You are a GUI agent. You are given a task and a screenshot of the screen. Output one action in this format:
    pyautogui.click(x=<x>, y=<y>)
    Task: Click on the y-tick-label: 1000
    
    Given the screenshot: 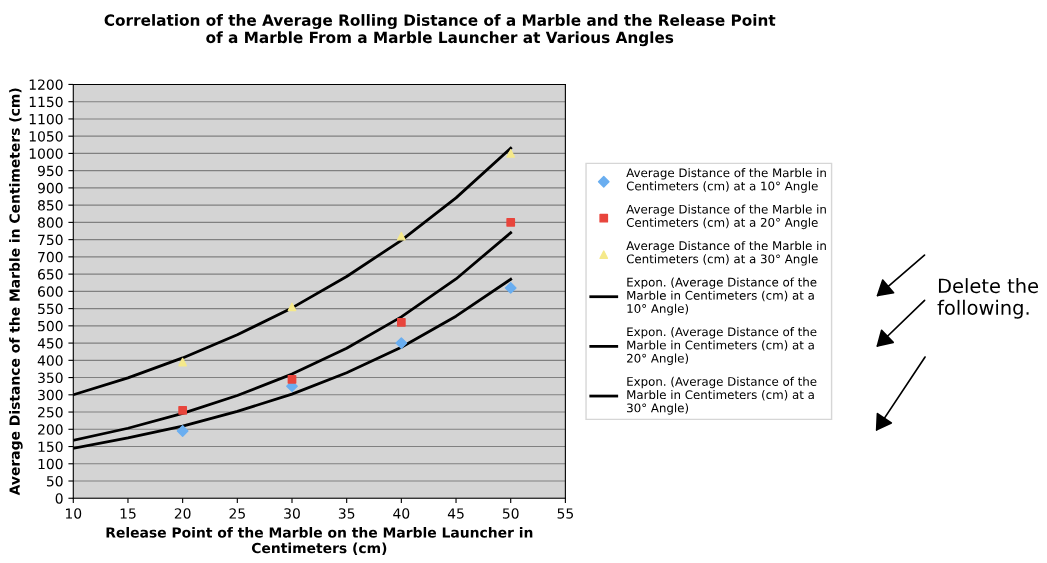 What is the action you would take?
    pyautogui.click(x=46, y=153)
    